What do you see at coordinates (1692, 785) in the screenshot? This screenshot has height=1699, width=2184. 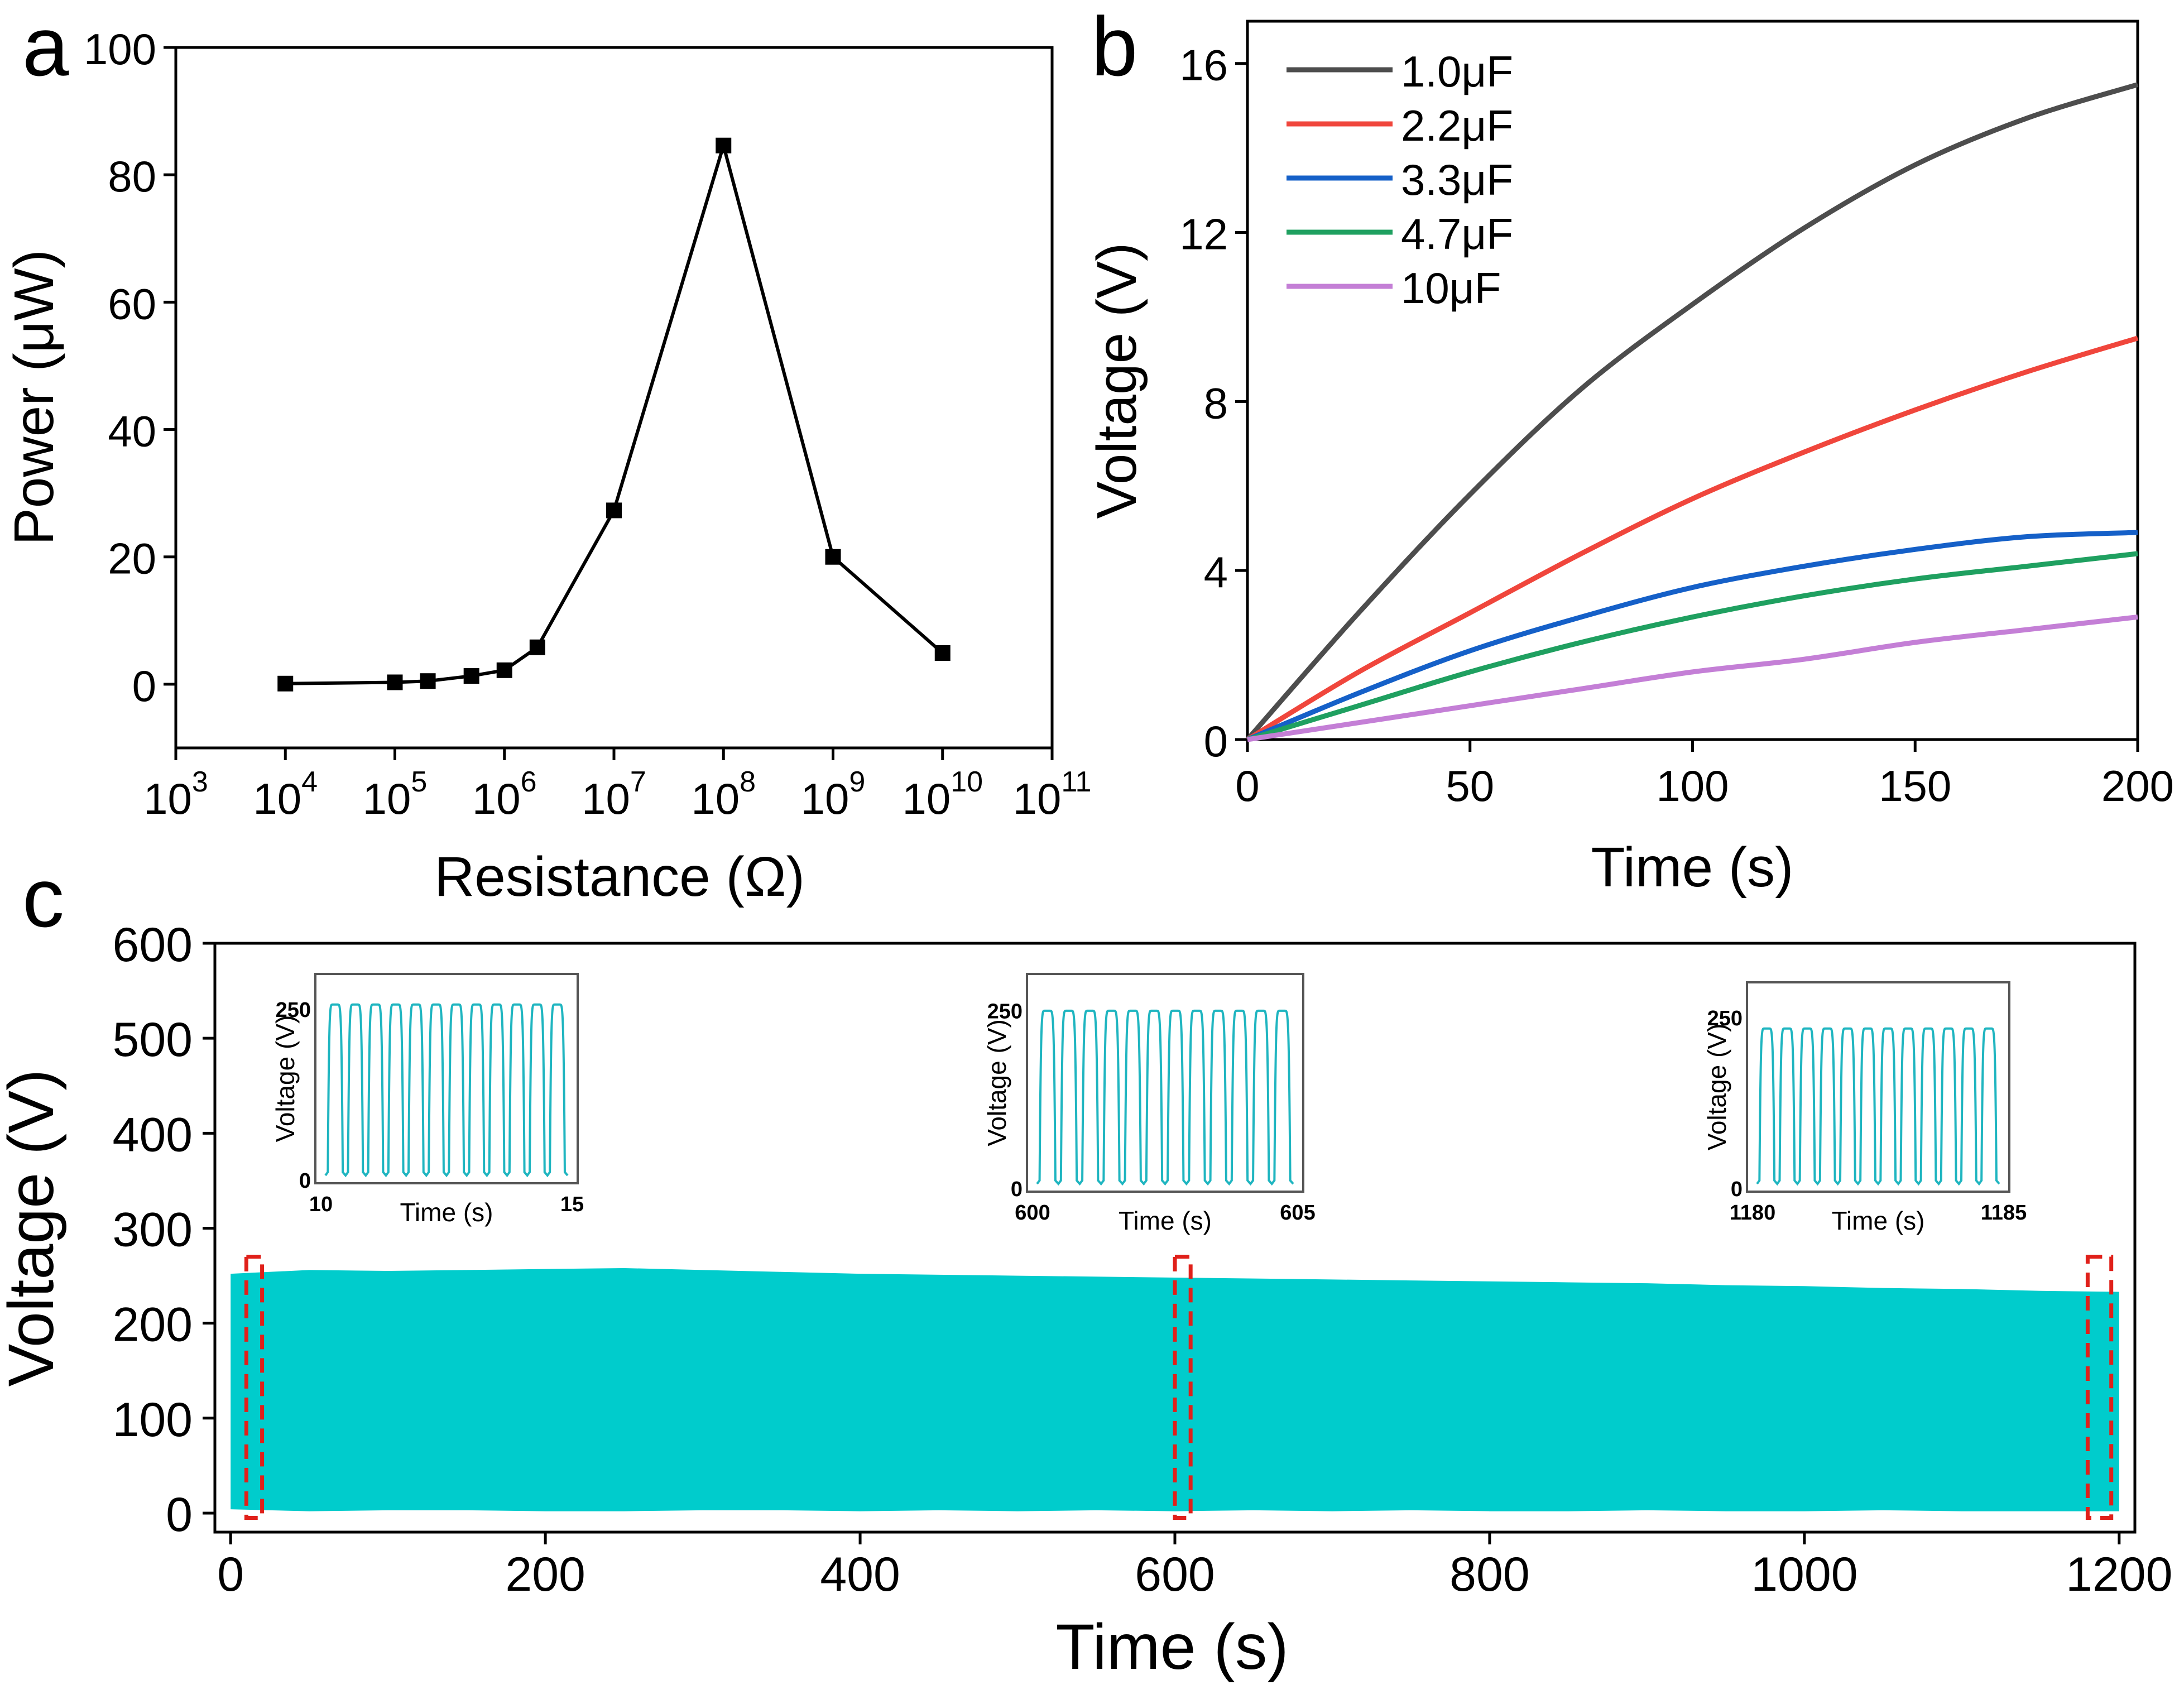 I see `x-tick-label: 100` at bounding box center [1692, 785].